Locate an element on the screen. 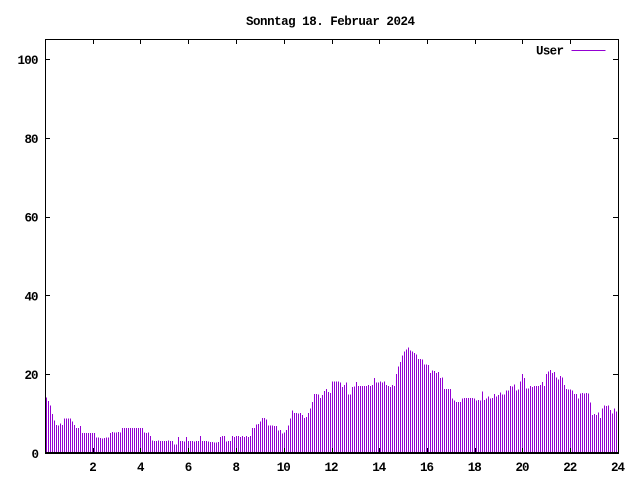  svg-text: 8 is located at coordinates (237, 468).